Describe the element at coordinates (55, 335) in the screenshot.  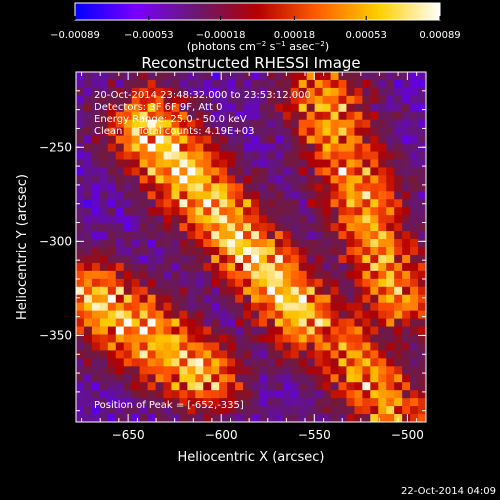
I see `y-tick-label: −350` at that location.